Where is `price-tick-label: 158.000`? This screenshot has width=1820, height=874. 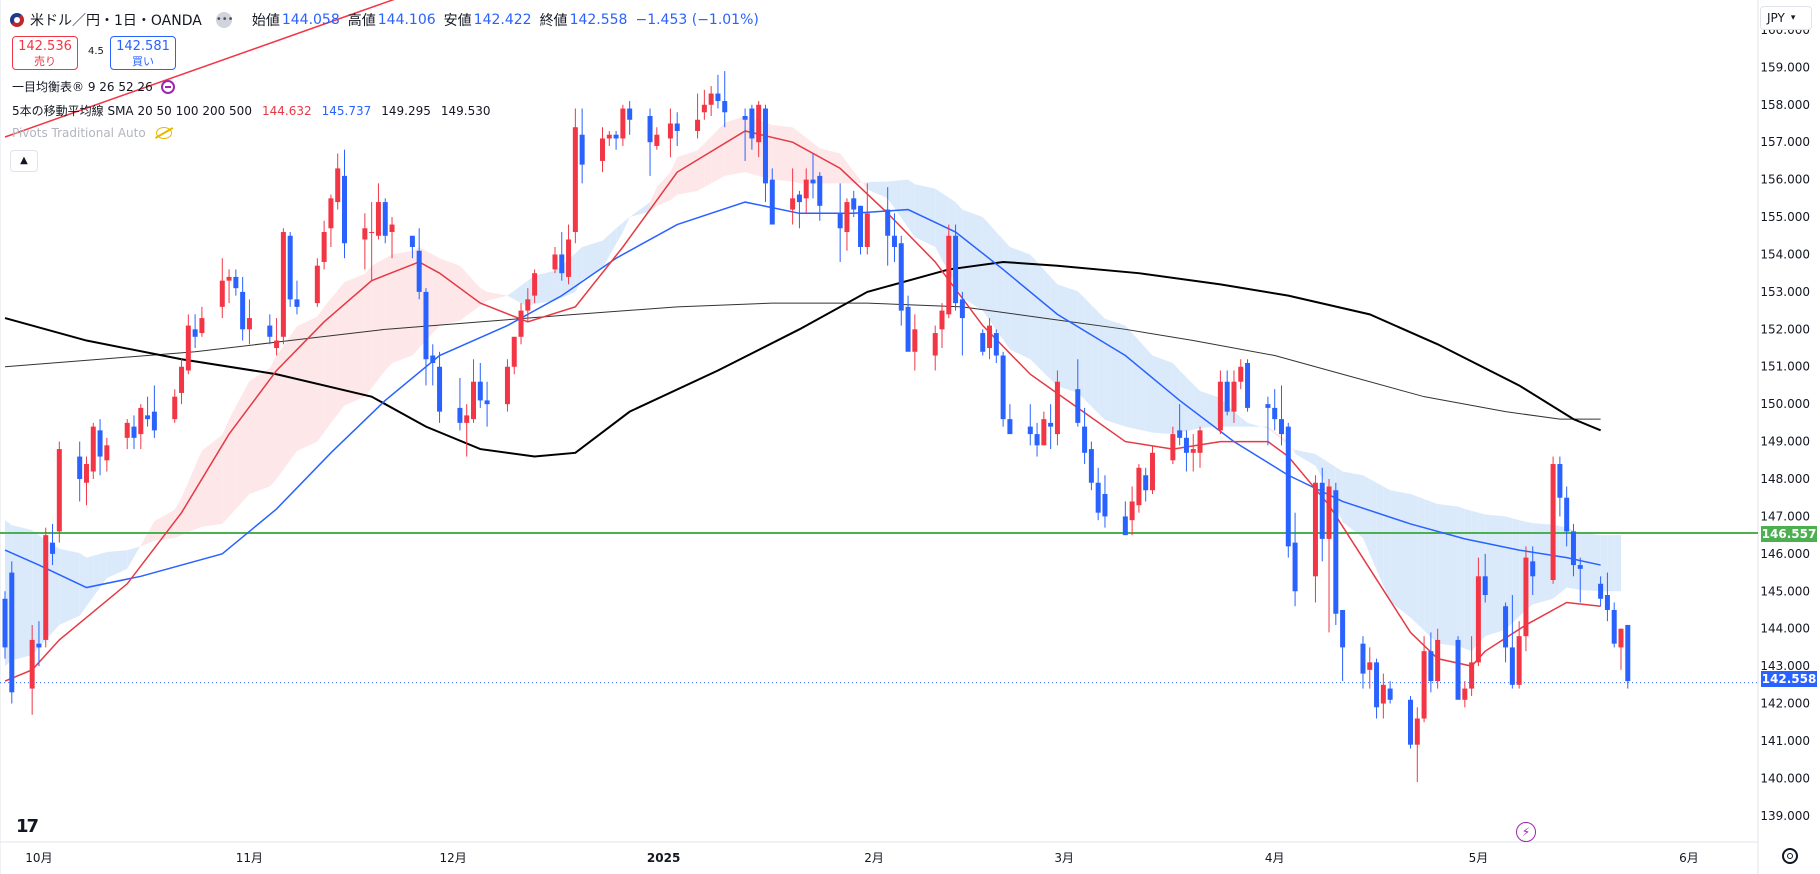
price-tick-label: 158.000 is located at coordinates (1785, 105).